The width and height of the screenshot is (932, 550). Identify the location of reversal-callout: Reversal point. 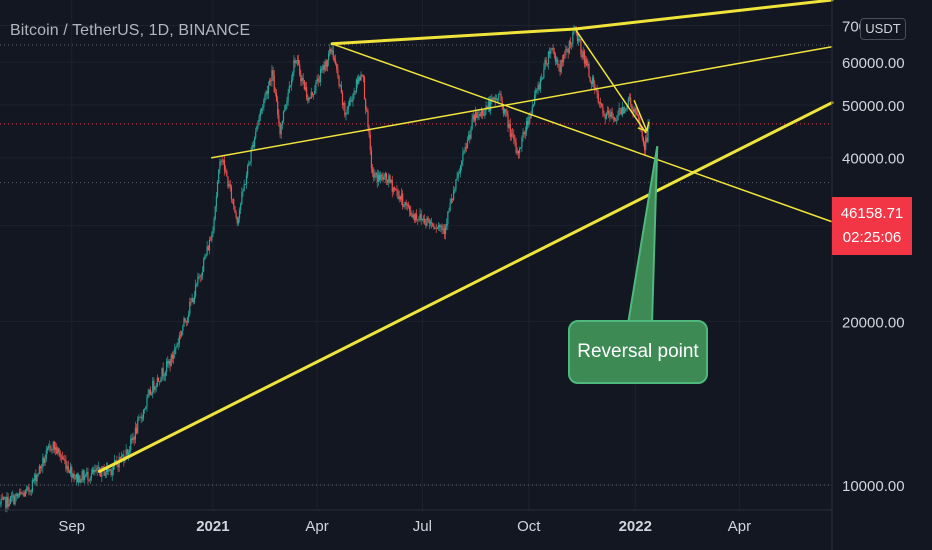
(638, 352).